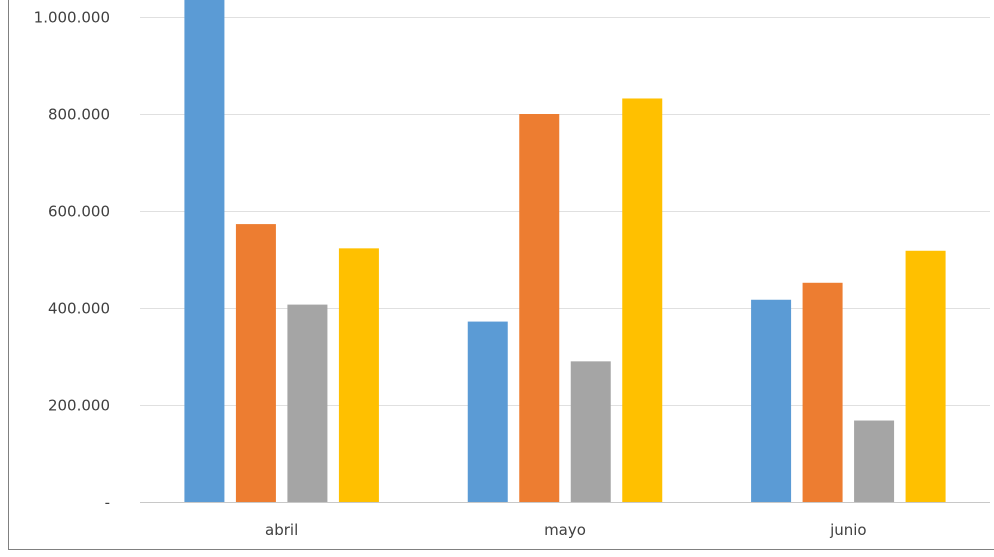 Image resolution: width=994 pixels, height=557 pixels. I want to click on x-category-label: mayo, so click(565, 530).